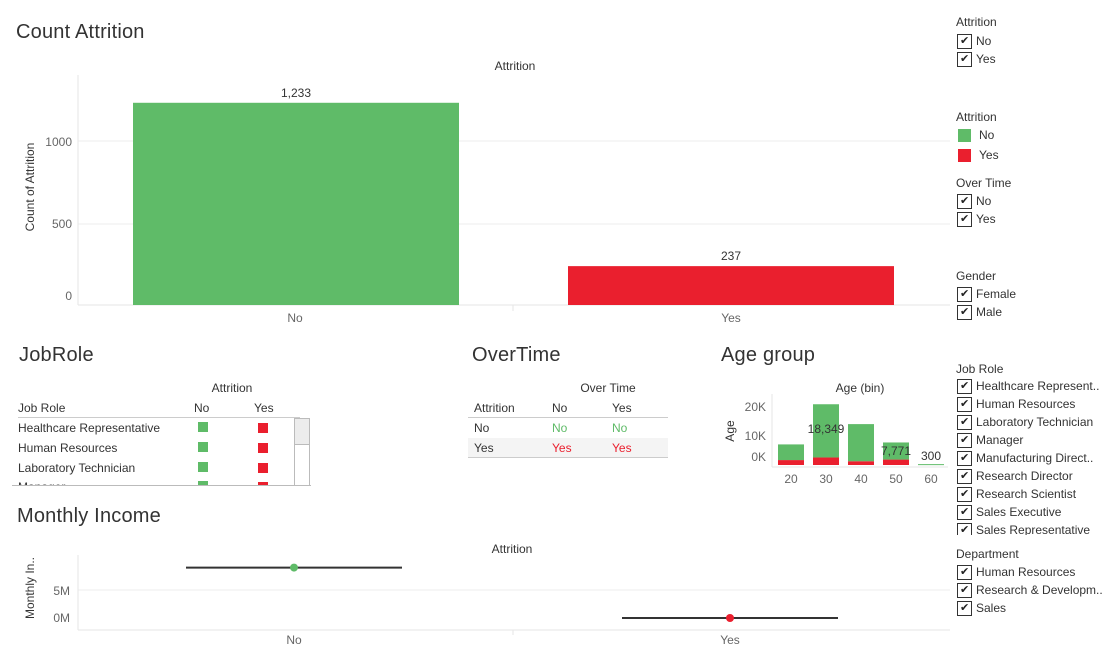 The image size is (1119, 659). What do you see at coordinates (978, 155) in the screenshot?
I see `legend-item-yes: Yes` at bounding box center [978, 155].